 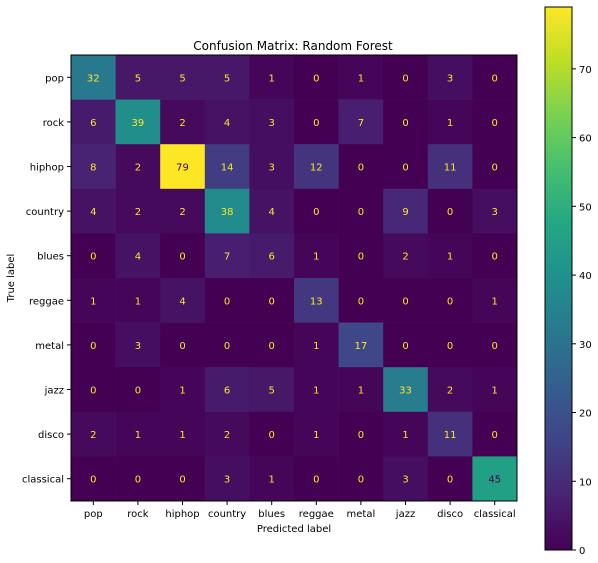 I want to click on cell-value-label: 32, so click(x=93, y=78).